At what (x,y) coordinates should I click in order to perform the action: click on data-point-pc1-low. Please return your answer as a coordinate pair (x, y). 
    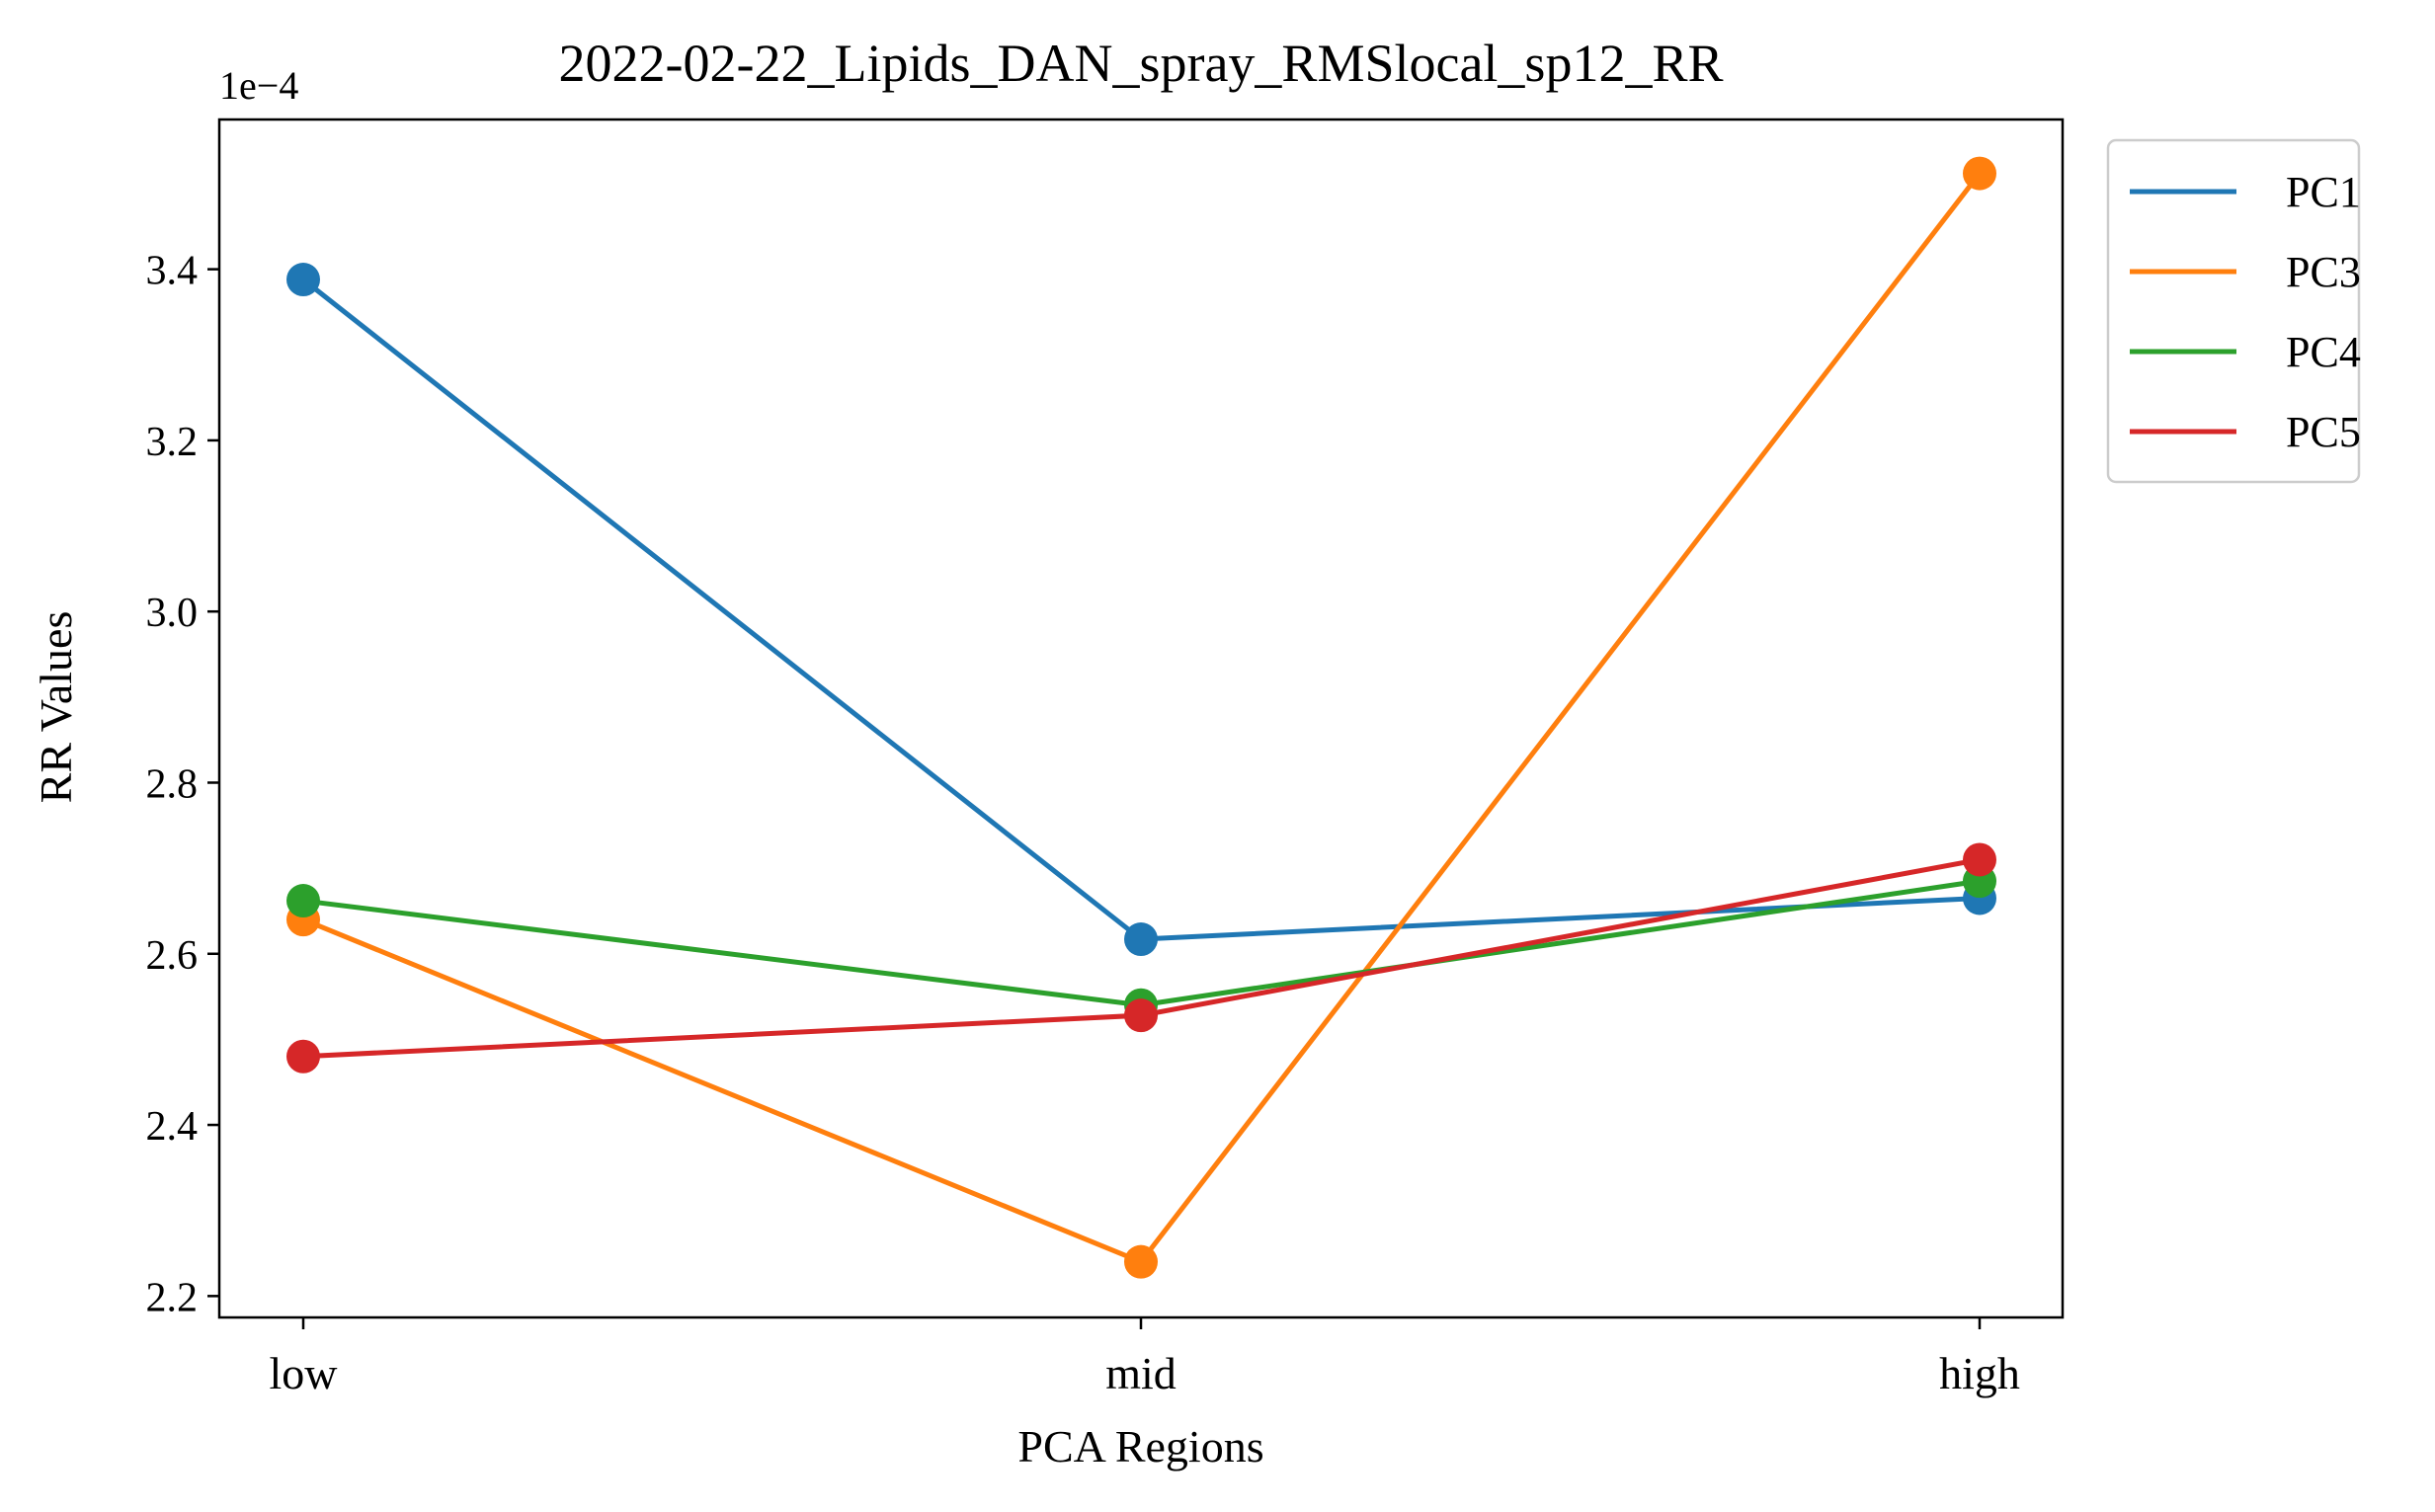
    Looking at the image, I should click on (303, 280).